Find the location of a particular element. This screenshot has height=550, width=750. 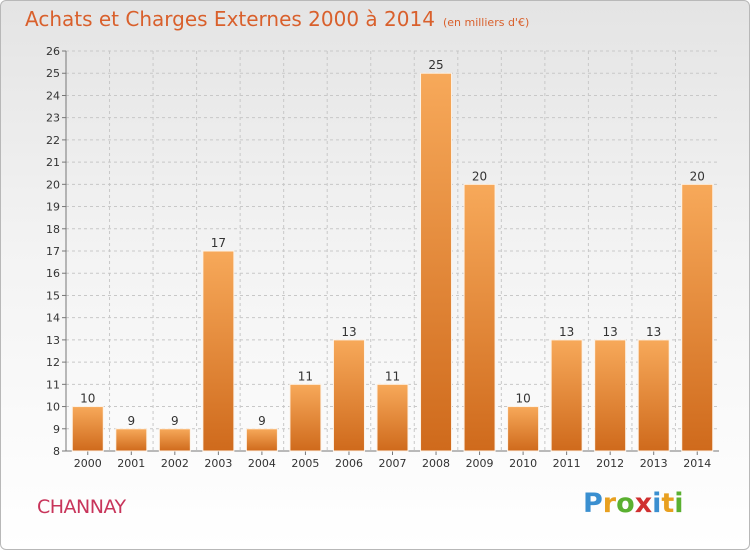

y-tick-label: 18 is located at coordinates (53, 229).